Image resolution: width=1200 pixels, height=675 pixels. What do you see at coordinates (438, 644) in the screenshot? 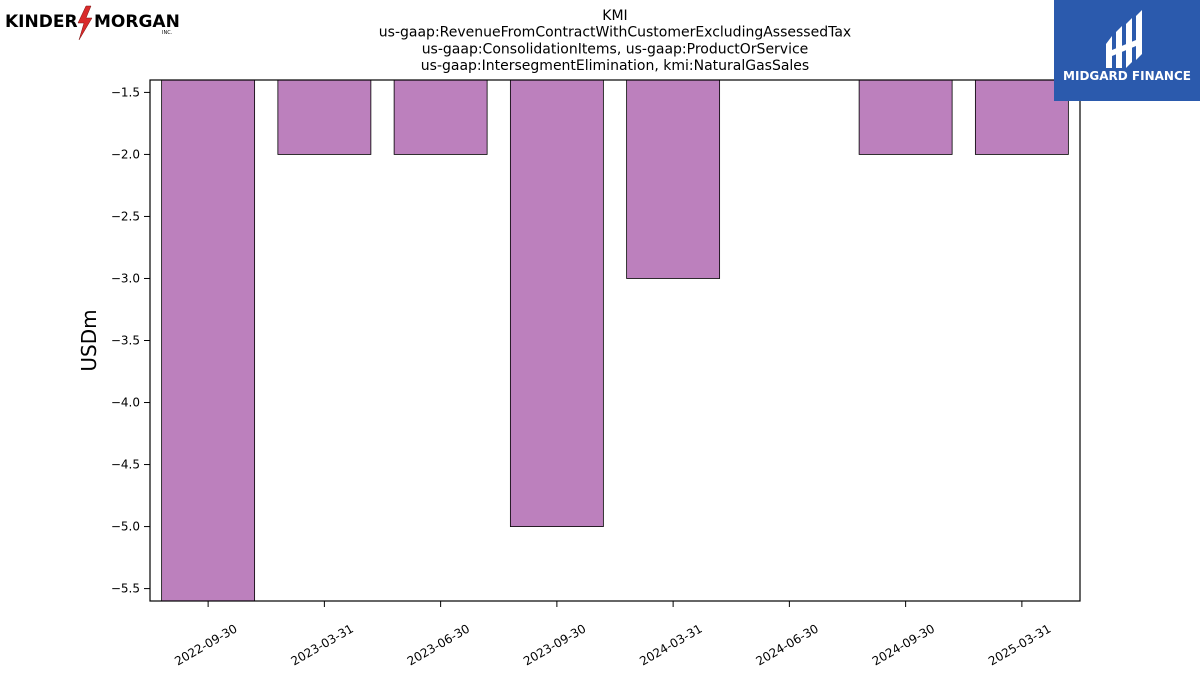
I see `x-tick-label: 2023-06-30` at bounding box center [438, 644].